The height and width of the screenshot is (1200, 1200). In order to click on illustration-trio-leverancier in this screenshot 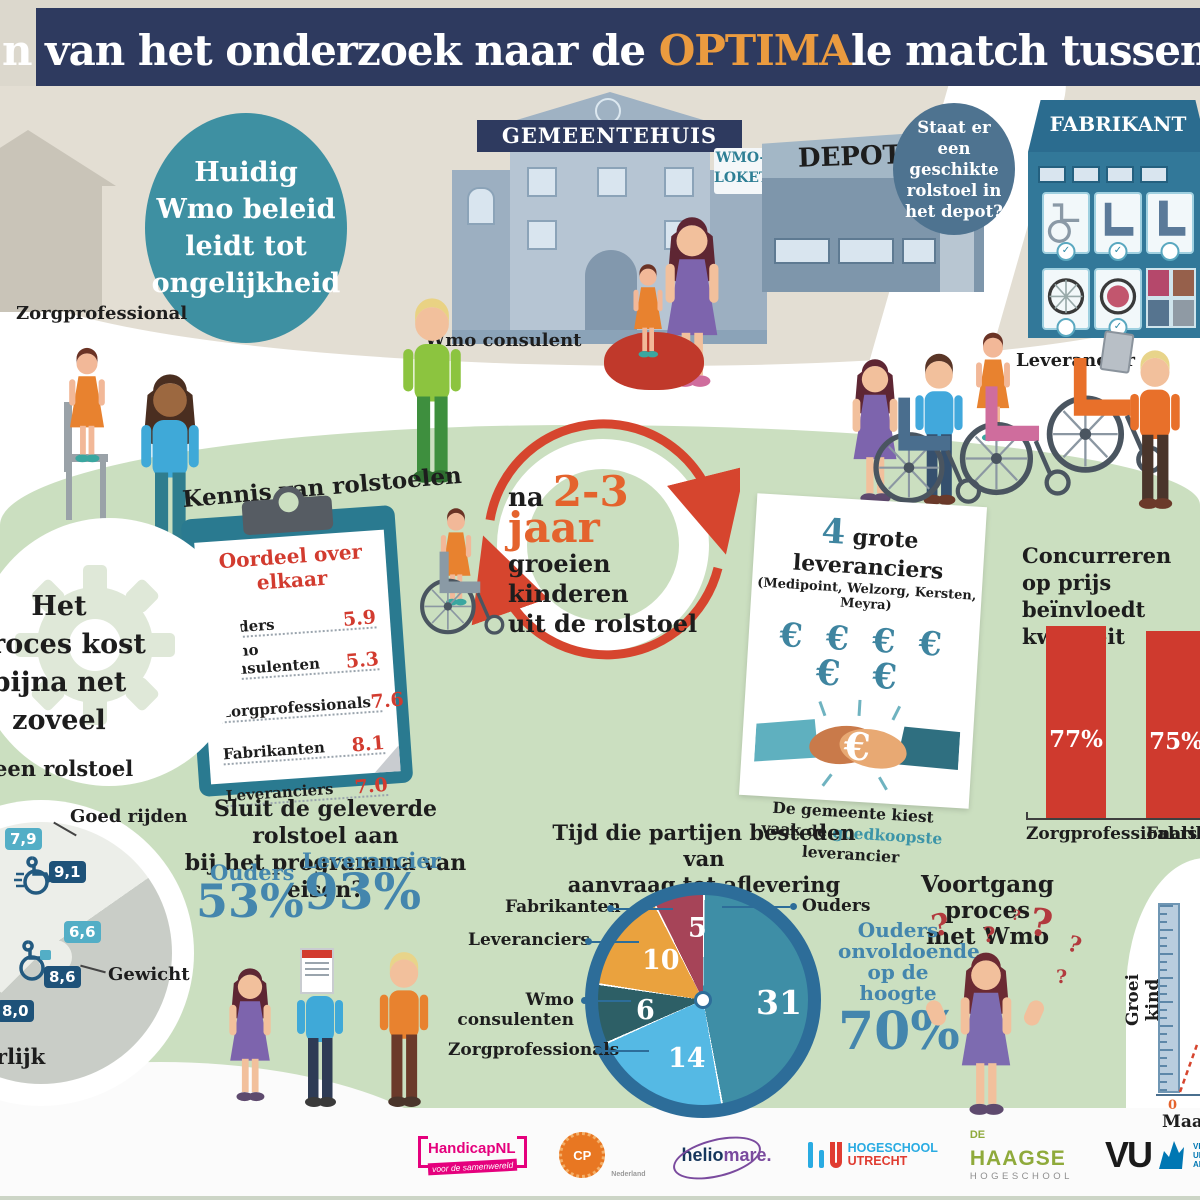, I will do `click(404, 1002)`.